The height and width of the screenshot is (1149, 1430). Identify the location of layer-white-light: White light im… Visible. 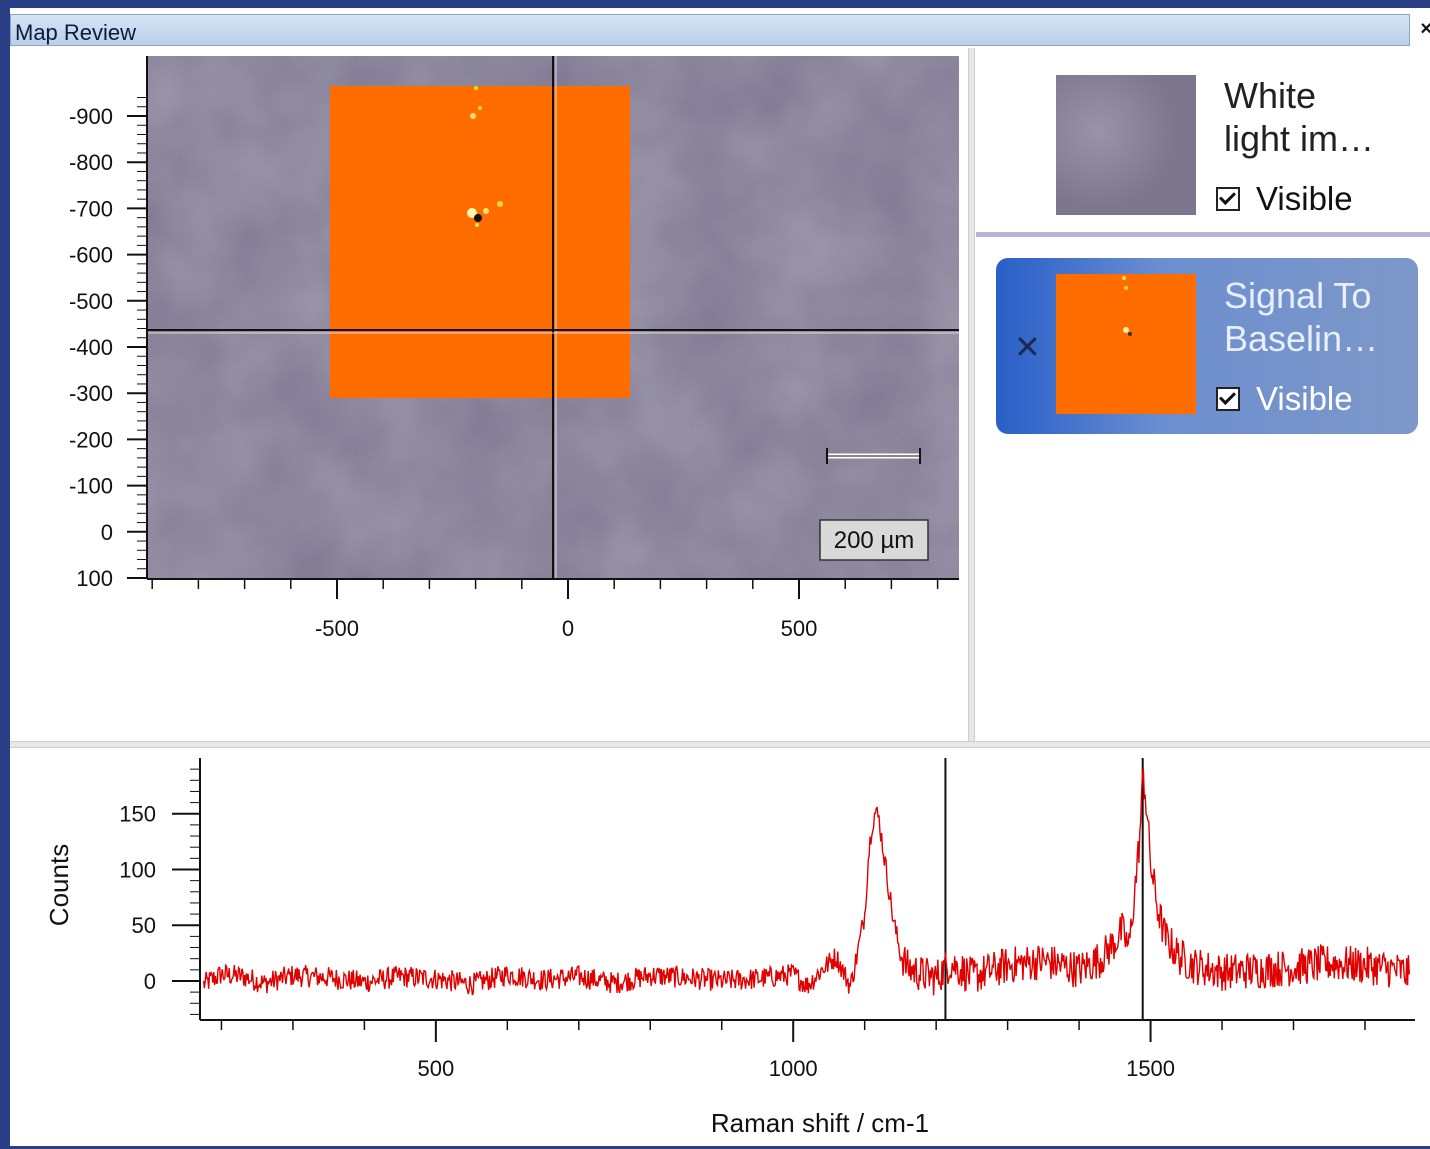
(1203, 143).